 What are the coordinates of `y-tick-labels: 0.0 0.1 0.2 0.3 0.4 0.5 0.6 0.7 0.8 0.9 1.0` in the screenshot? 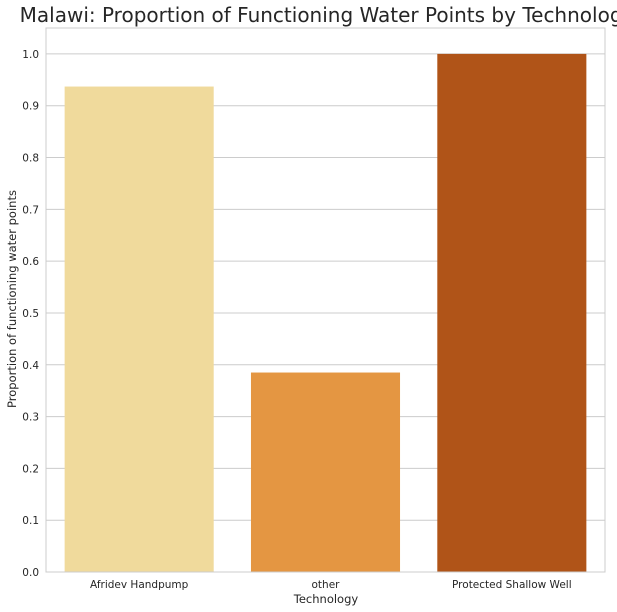 It's located at (30, 314).